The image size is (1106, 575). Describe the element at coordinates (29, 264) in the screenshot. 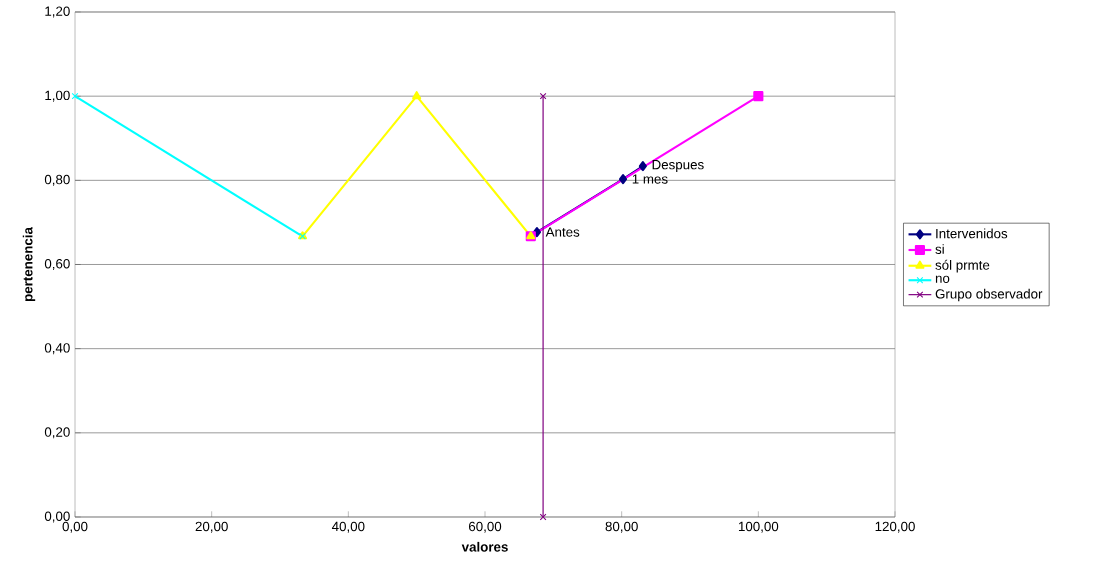

I see `y-axis-title: pertenencia` at that location.